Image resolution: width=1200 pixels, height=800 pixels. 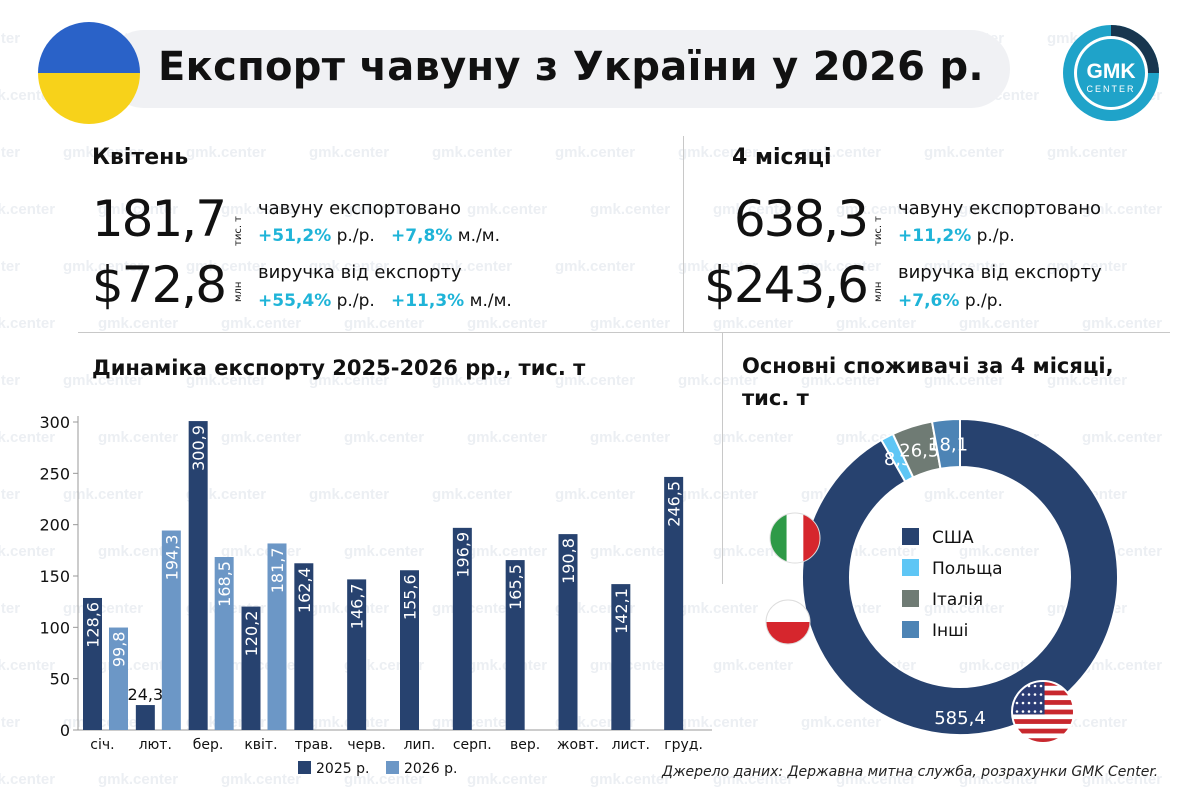 I want to click on gmk-center-logo: GMK CENTER, so click(x=1111, y=73).